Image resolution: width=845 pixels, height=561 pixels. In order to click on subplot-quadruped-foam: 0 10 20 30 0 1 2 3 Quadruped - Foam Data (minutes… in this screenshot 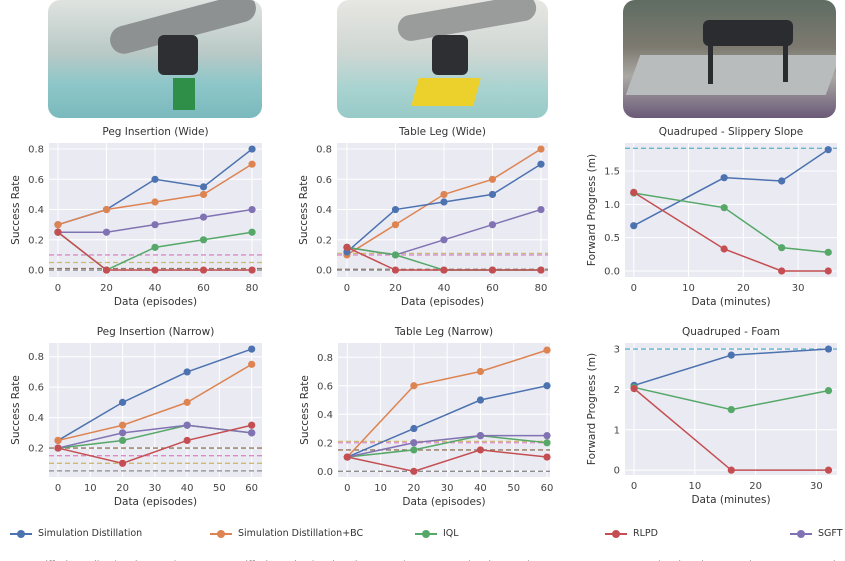, I will do `click(711, 416)`.